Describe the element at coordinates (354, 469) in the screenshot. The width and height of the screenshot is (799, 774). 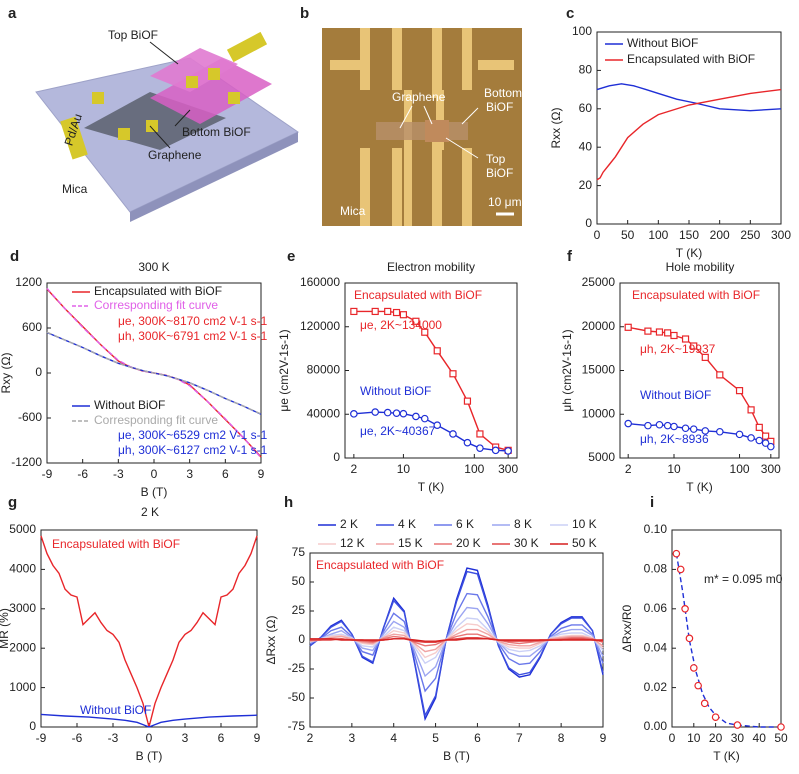
I see `x-tick-label: 2` at that location.